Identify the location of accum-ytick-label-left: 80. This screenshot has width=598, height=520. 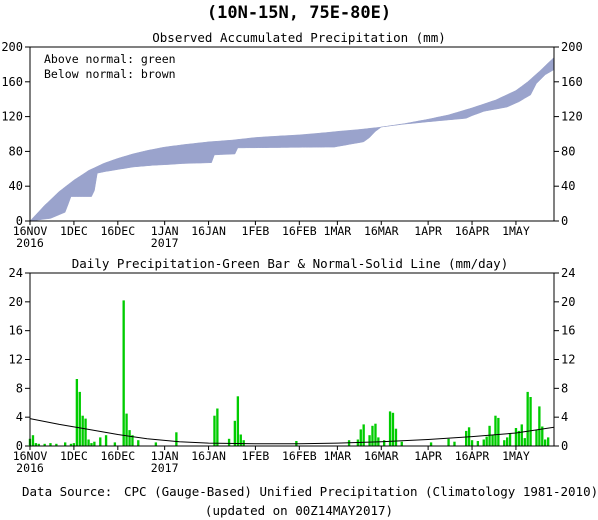
(16, 151).